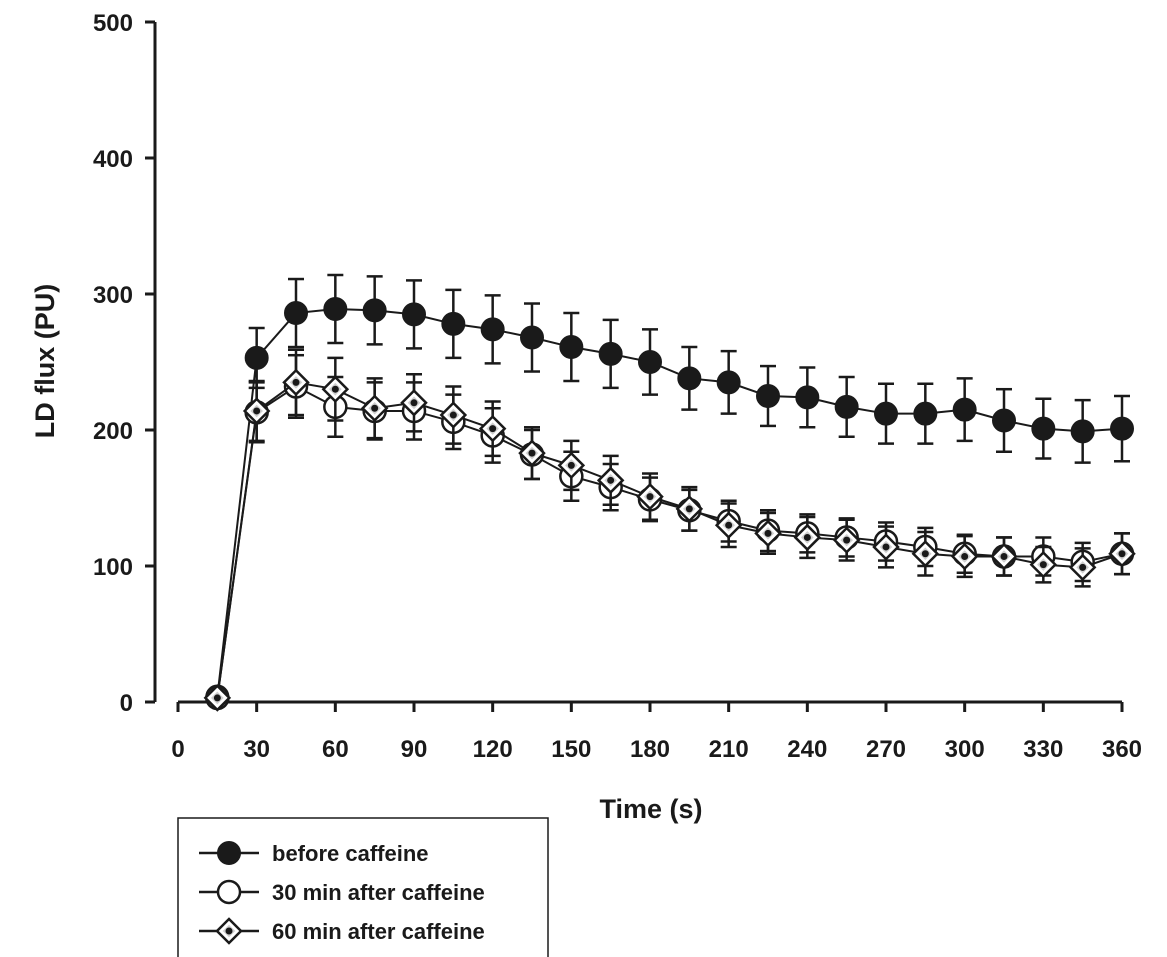 The image size is (1167, 957). Describe the element at coordinates (650, 809) in the screenshot. I see `x-axis-title: Time (s)` at that location.